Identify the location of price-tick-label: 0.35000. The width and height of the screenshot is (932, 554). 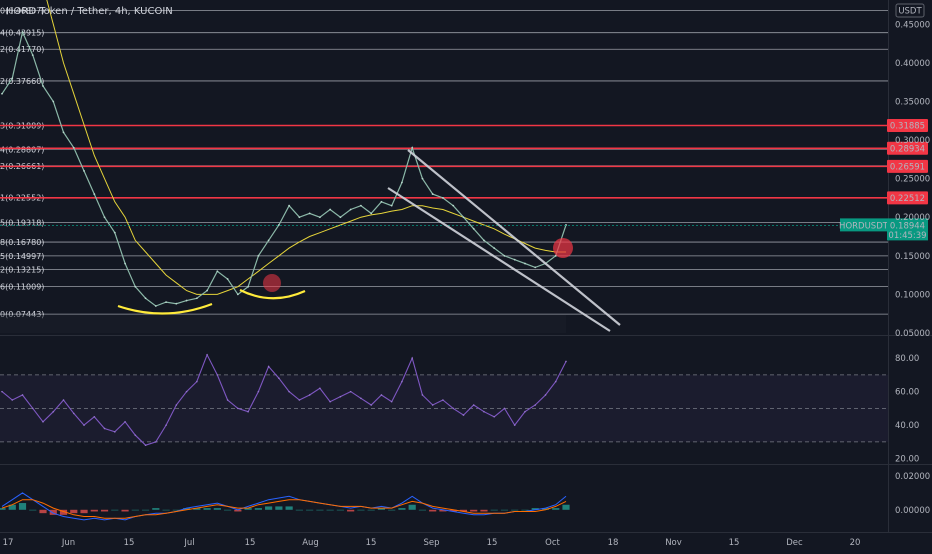
(912, 102).